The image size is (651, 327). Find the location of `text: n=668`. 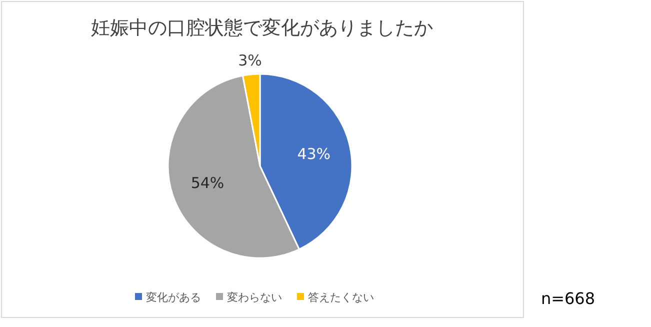

text: n=668 is located at coordinates (568, 298).